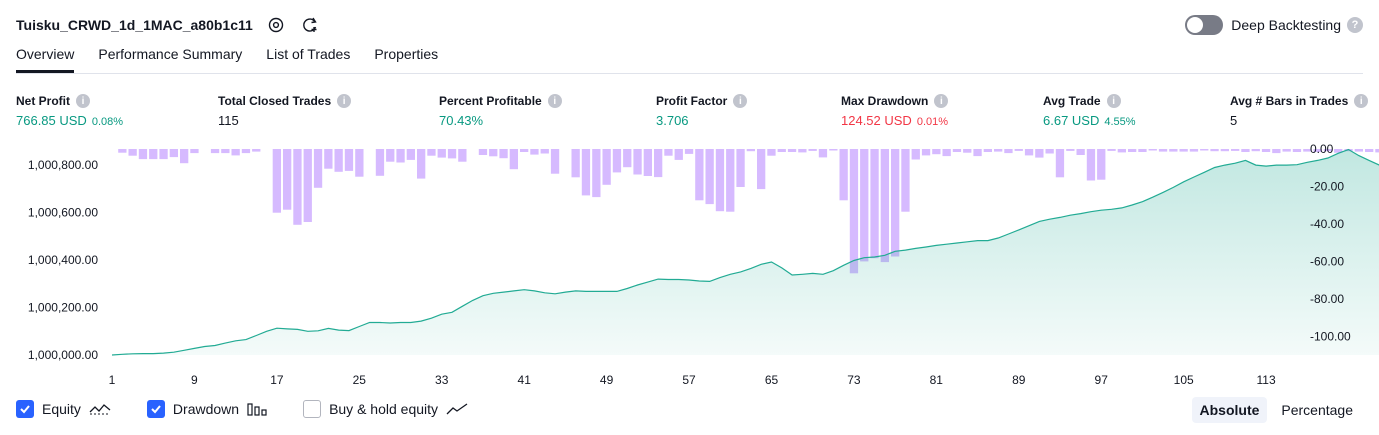 The width and height of the screenshot is (1379, 435). What do you see at coordinates (461, 120) in the screenshot?
I see `metric-value: 70.43%` at bounding box center [461, 120].